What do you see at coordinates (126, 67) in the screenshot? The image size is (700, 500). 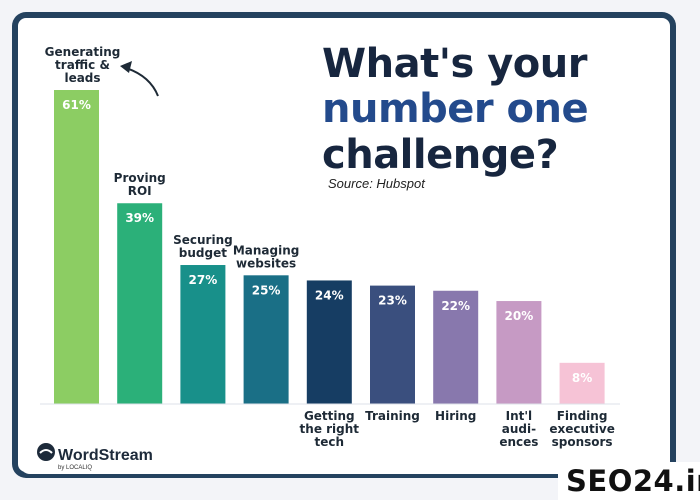 I see `arrow-head-icon` at bounding box center [126, 67].